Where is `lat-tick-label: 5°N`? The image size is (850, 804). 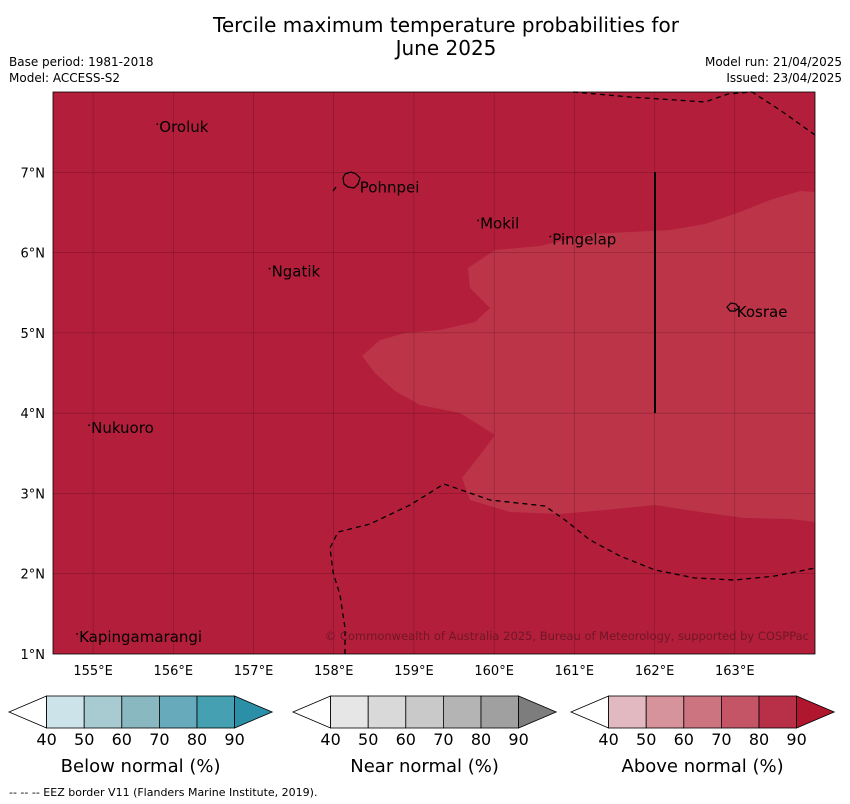 lat-tick-label: 5°N is located at coordinates (33, 334).